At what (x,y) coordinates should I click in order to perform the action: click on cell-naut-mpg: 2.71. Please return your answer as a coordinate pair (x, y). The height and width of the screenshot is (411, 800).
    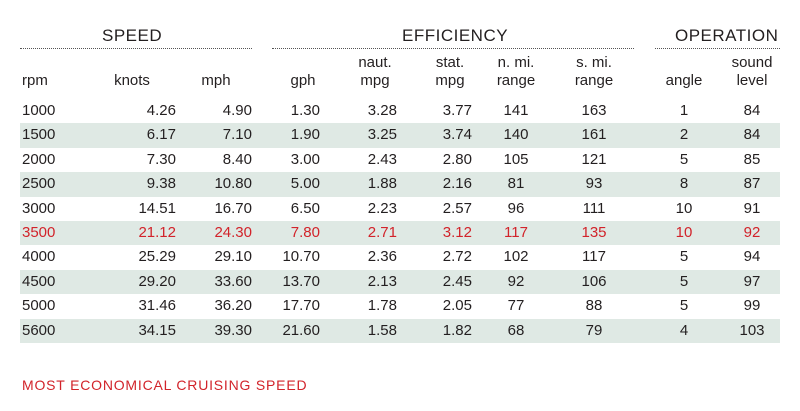
    Looking at the image, I should click on (382, 232).